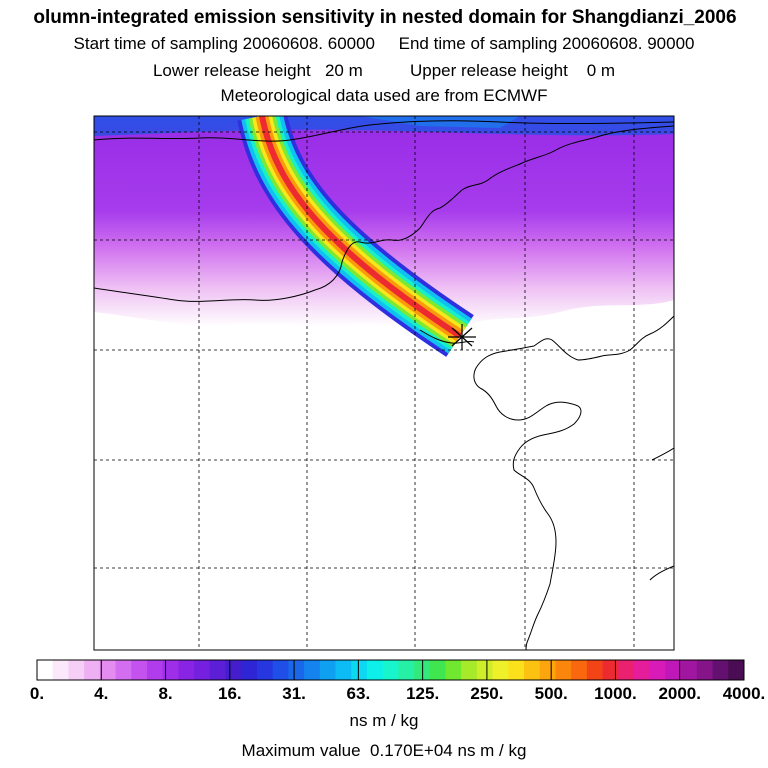  What do you see at coordinates (462, 337) in the screenshot?
I see `release-point-star` at bounding box center [462, 337].